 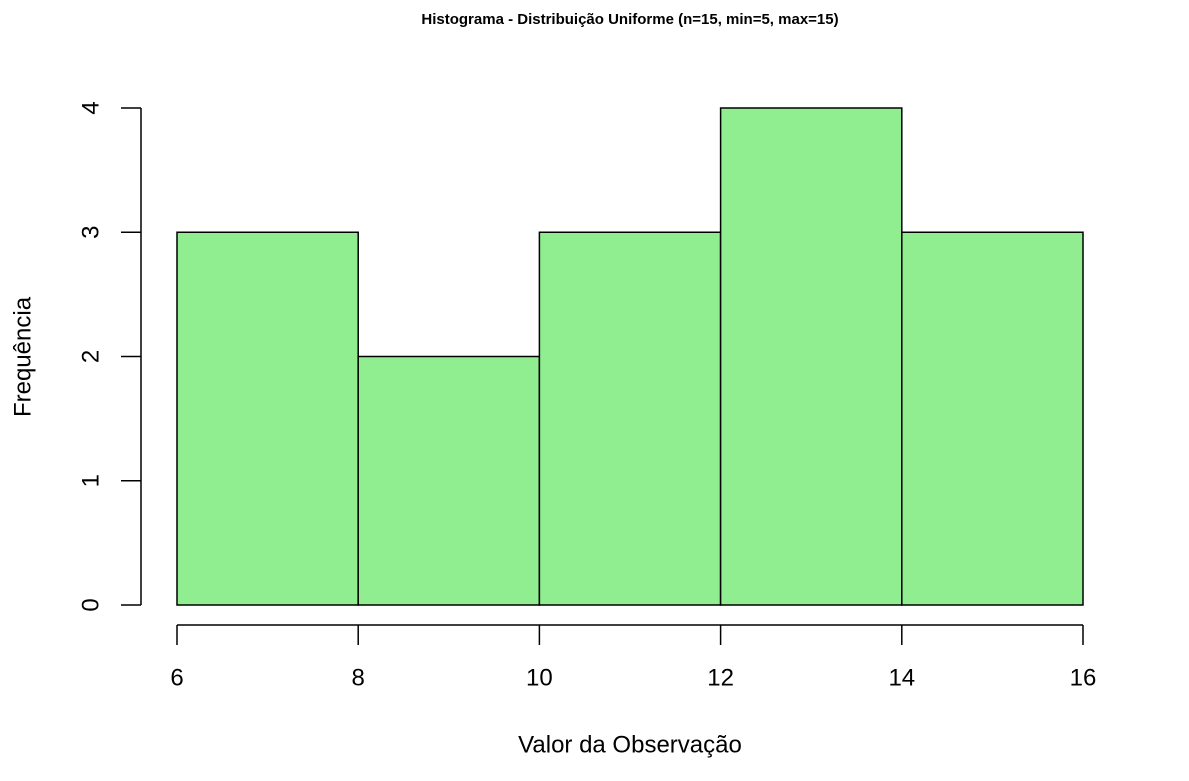 What do you see at coordinates (1083, 677) in the screenshot?
I see `x-tick-label: 16` at bounding box center [1083, 677].